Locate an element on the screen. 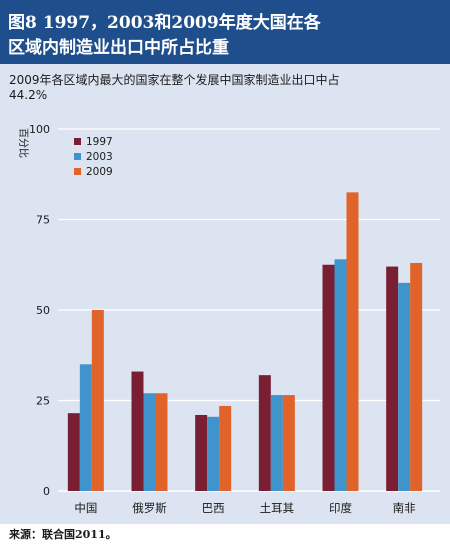 The width and height of the screenshot is (450, 546). x-tick-label: 中国 is located at coordinates (85, 508).